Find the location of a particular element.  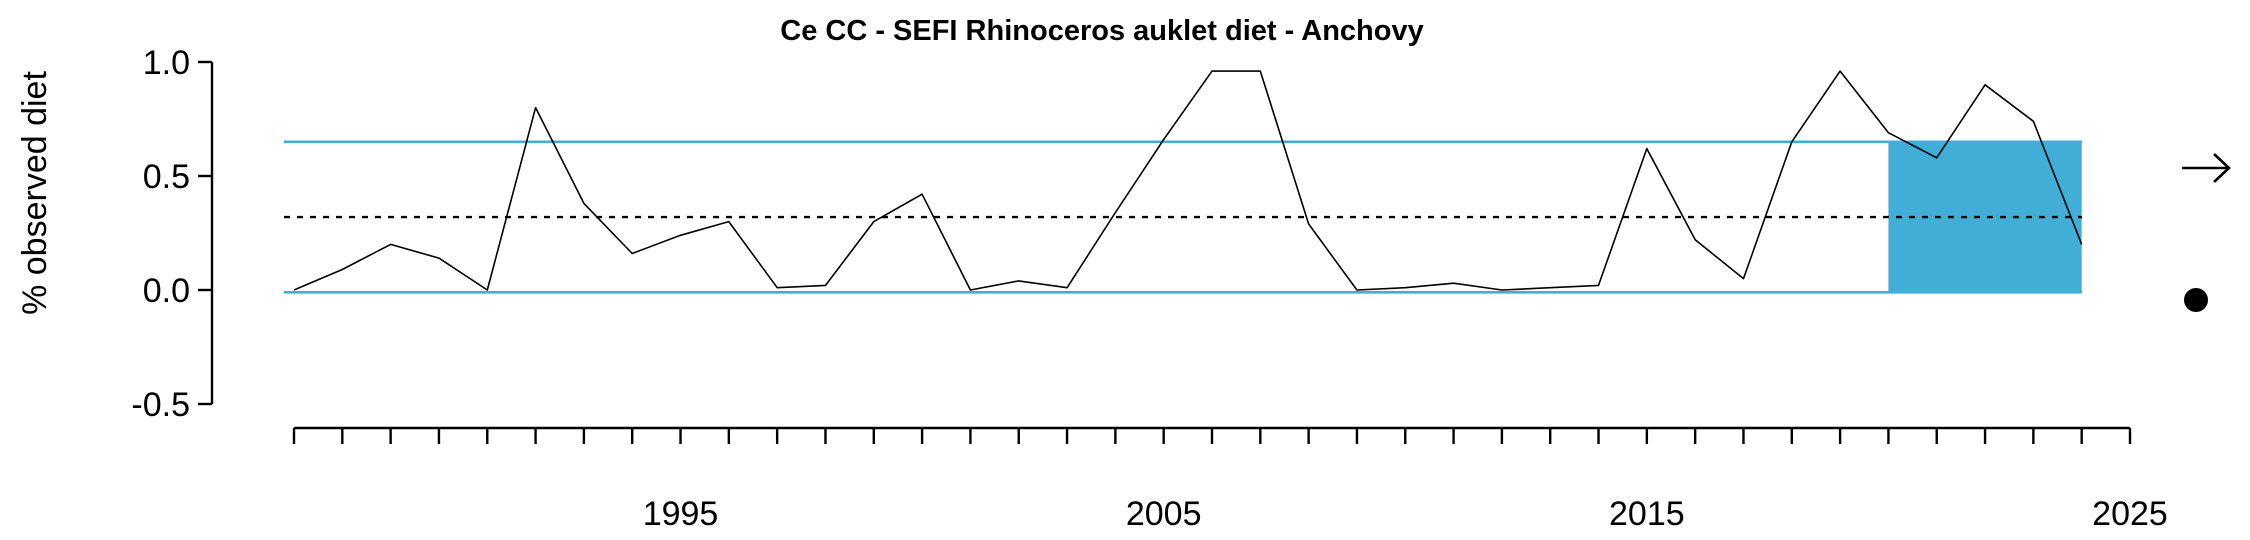

highlight-layer is located at coordinates (1985, 217).